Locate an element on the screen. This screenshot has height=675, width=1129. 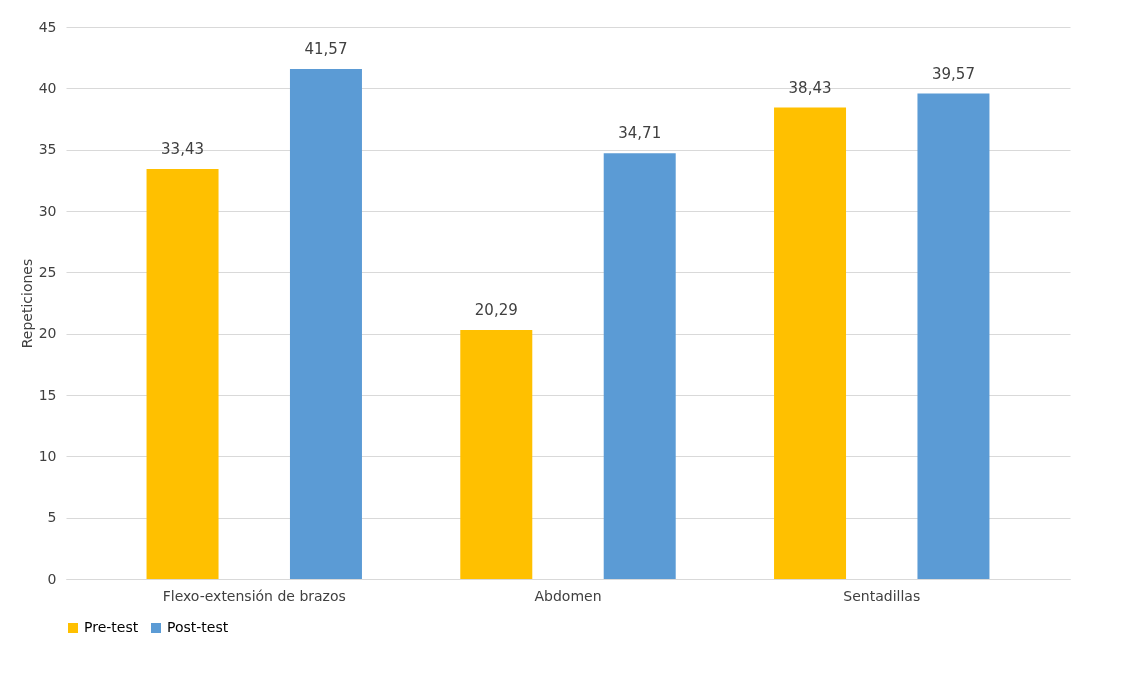
x-tick-label: Flexo-extensión de brazos is located at coordinates (254, 595).